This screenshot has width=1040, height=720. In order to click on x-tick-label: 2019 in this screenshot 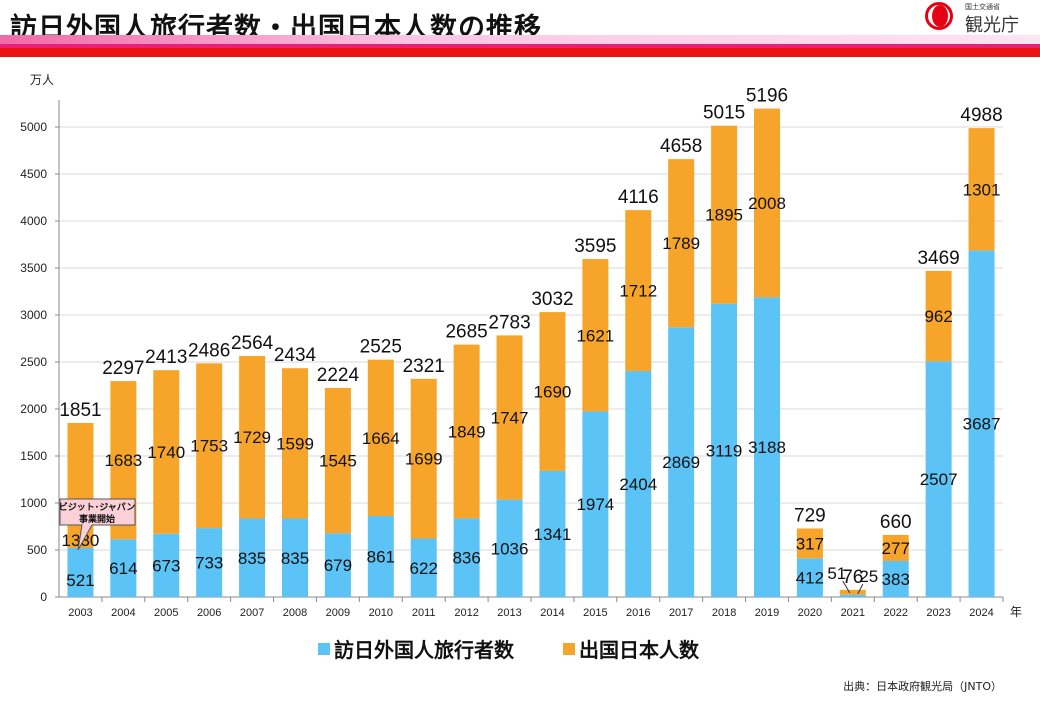, I will do `click(767, 613)`.